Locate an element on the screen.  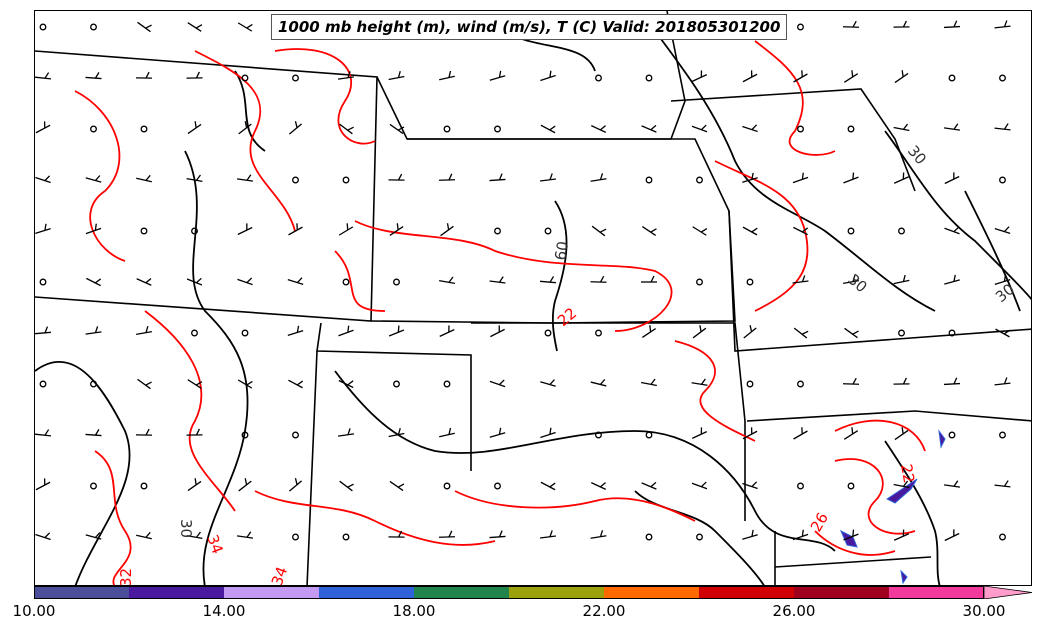
kansas-oklahoma-border is located at coordinates (608, 421).